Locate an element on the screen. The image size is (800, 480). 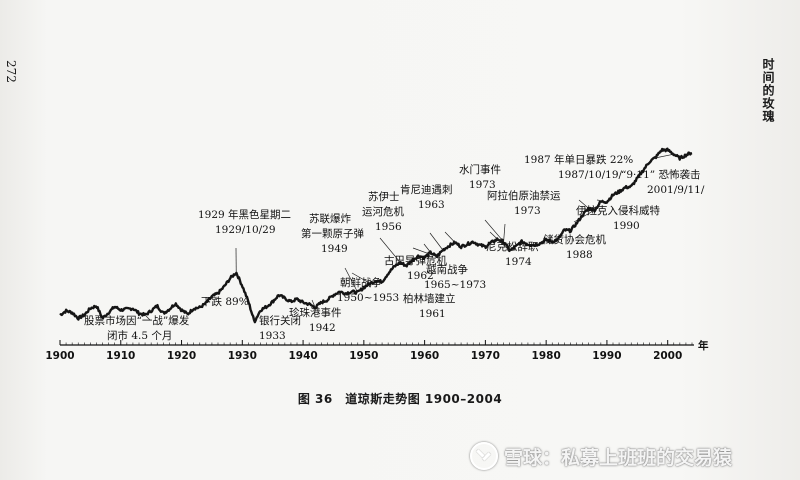
annotation-text: 1949 is located at coordinates (334, 249).